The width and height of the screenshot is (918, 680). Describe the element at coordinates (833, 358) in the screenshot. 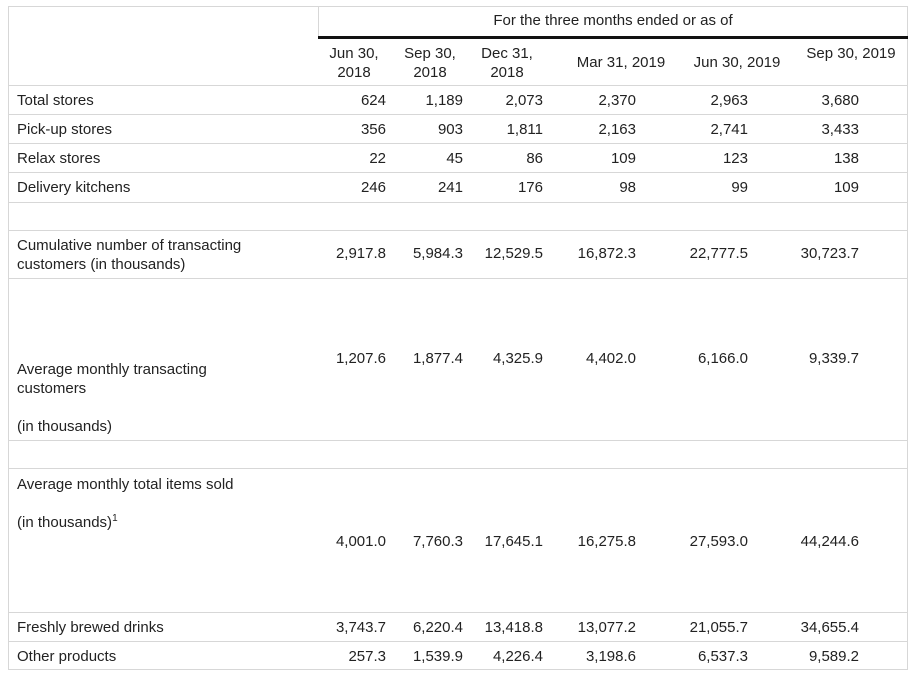

I see `cell-value: 9,339.7` at that location.